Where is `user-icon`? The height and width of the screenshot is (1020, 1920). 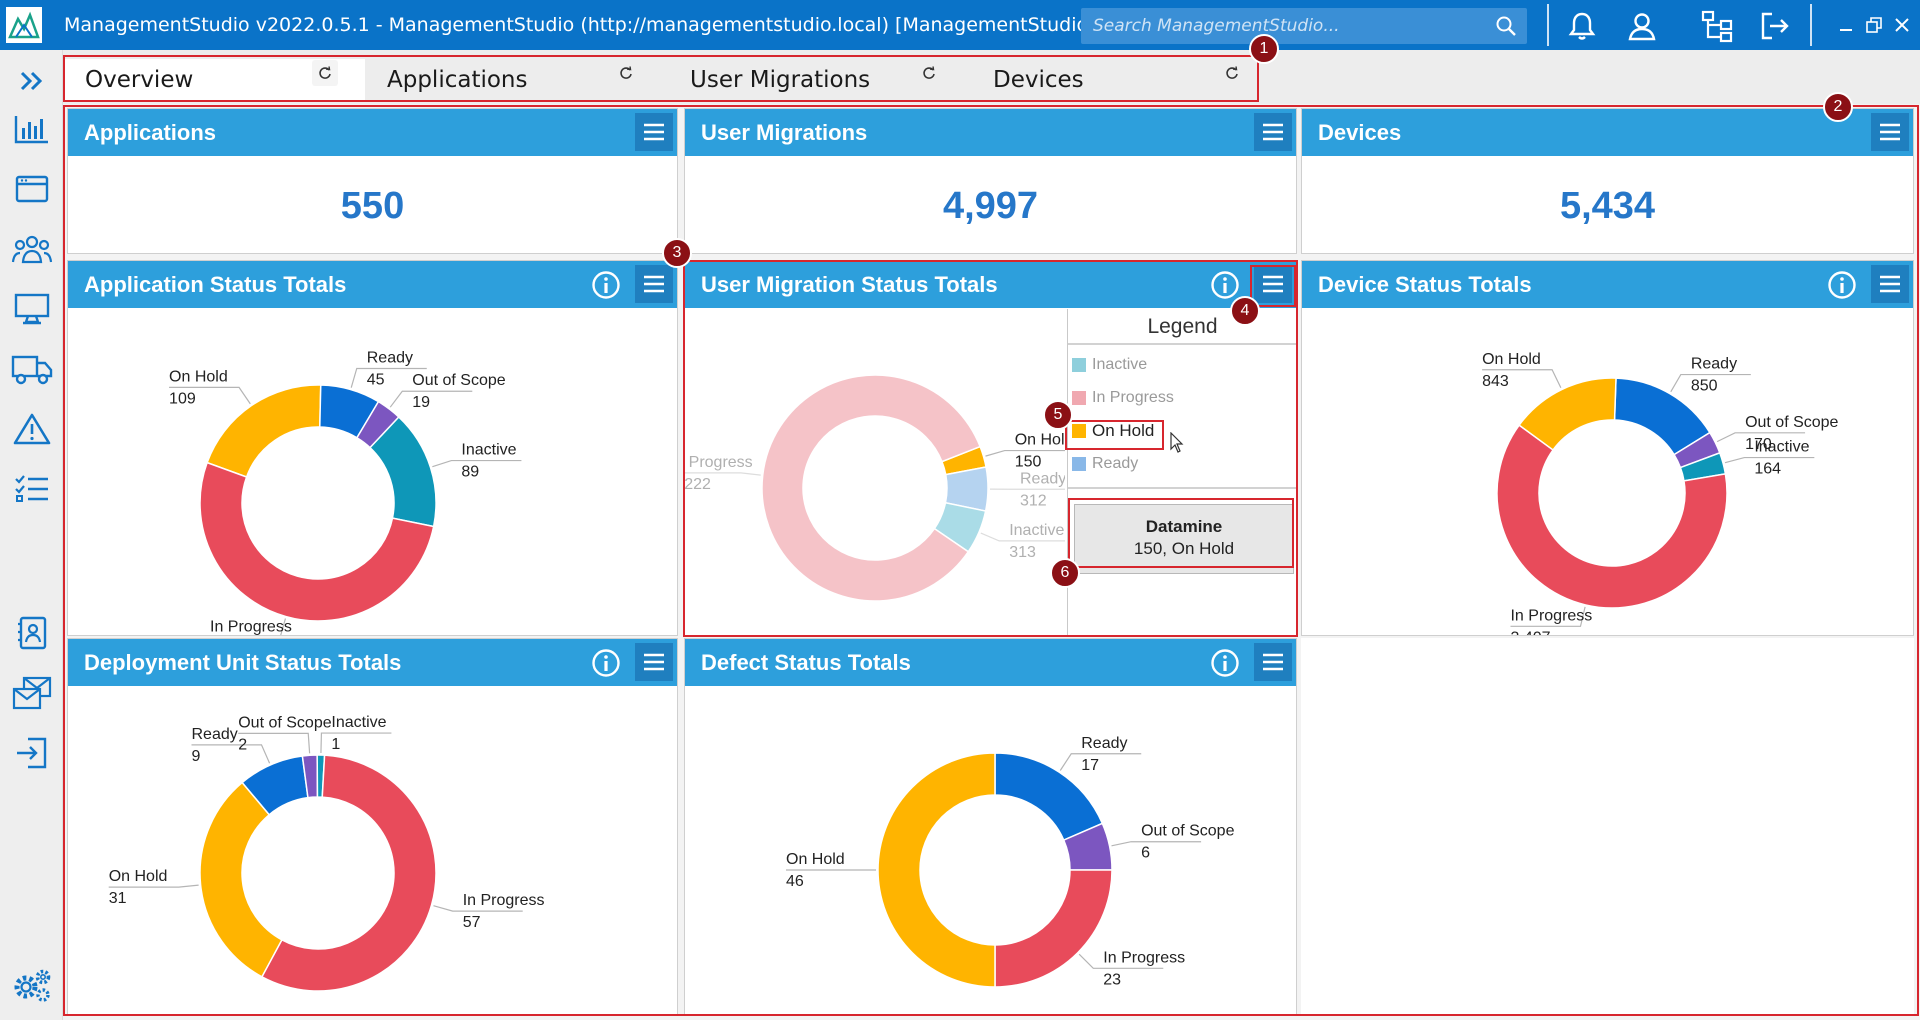
user-icon is located at coordinates (1642, 26).